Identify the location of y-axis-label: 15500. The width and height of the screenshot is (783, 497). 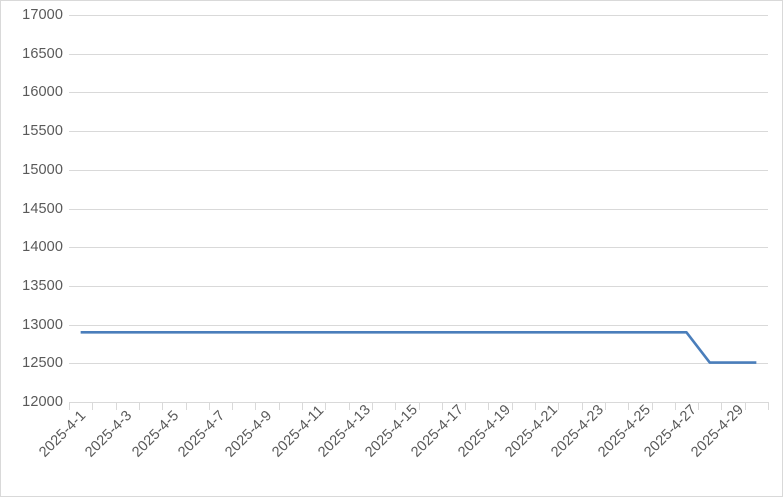
(42, 131).